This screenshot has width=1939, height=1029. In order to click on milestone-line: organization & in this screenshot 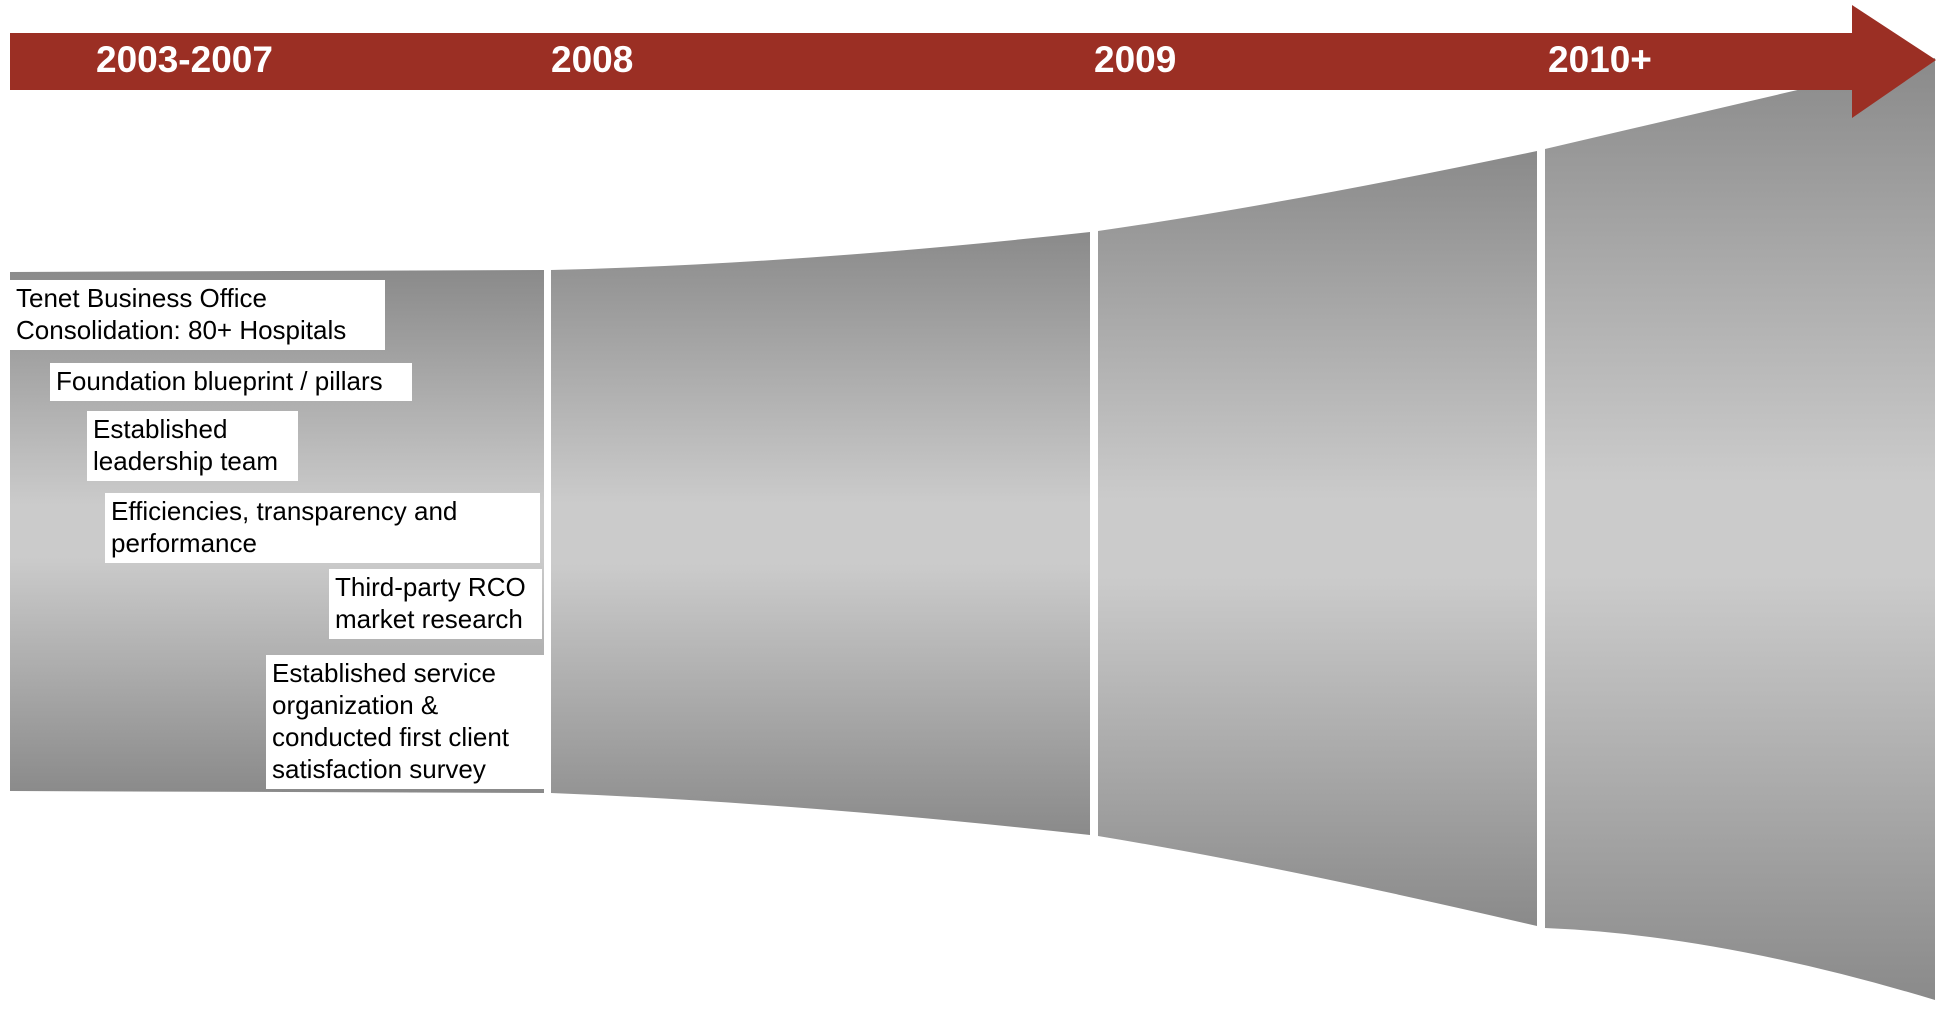, I will do `click(355, 705)`.